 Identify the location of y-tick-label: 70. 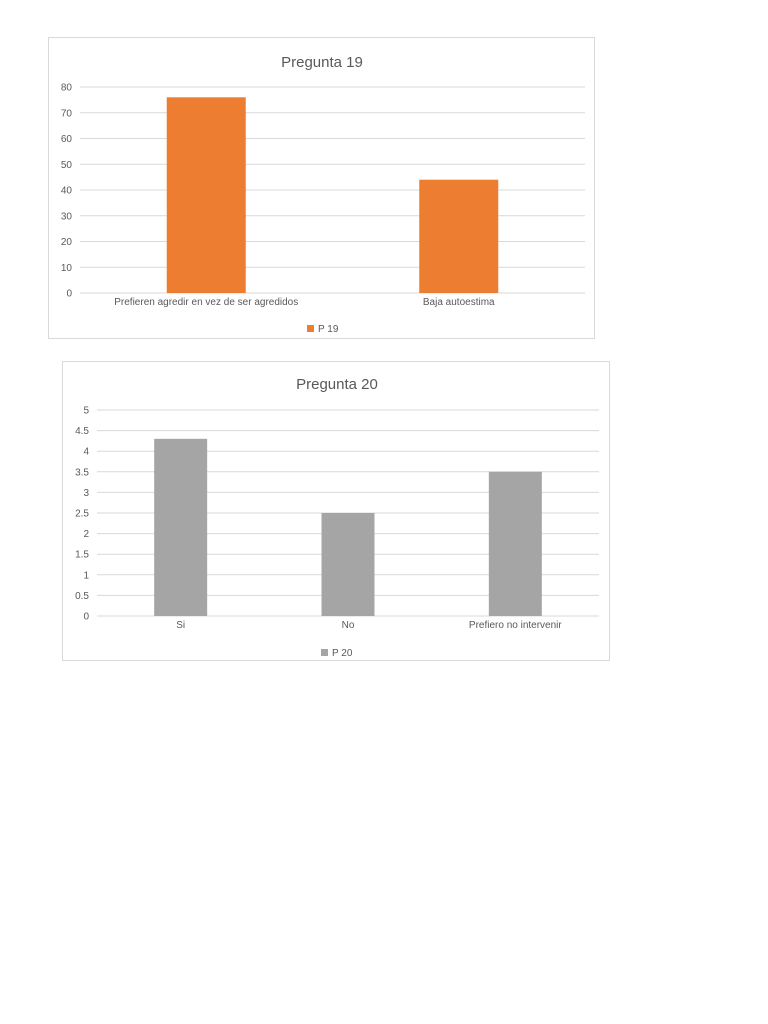
(67, 113).